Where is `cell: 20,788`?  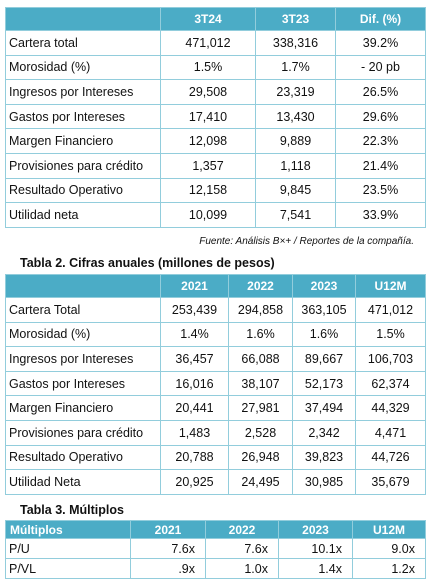
cell: 20,788 is located at coordinates (194, 457).